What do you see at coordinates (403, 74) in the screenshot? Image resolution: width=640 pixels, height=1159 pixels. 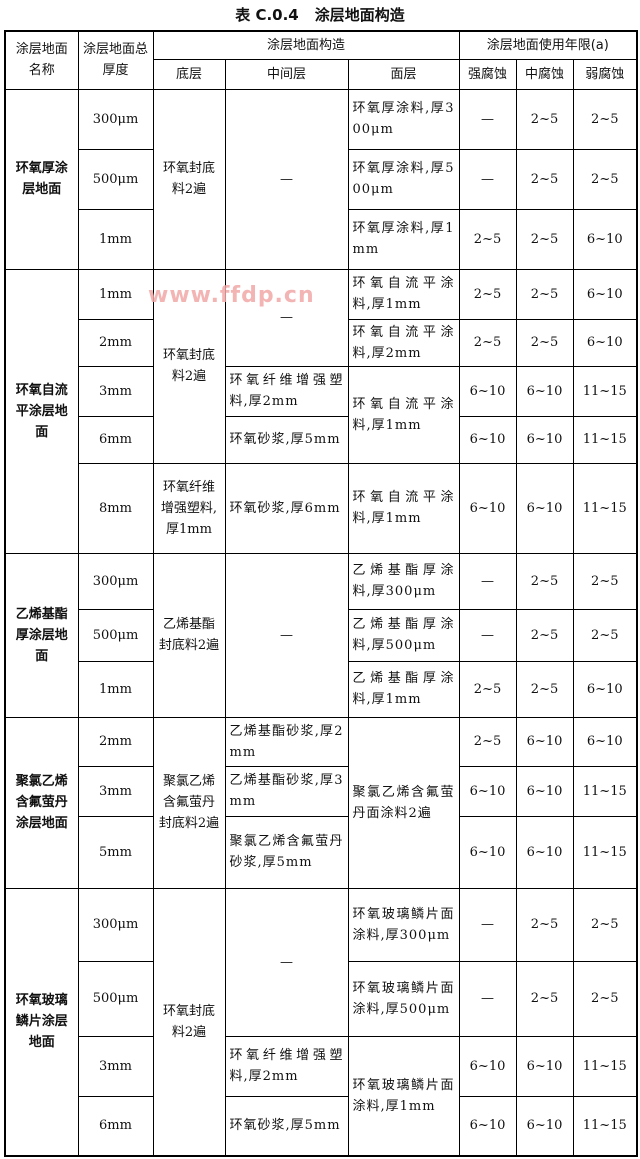 I see `header-surface: 面层` at bounding box center [403, 74].